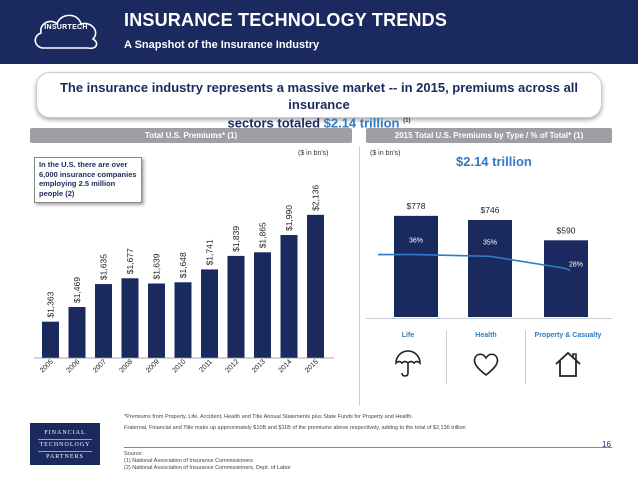 The image size is (638, 479). I want to click on data-label-2015: $2,136, so click(316, 198).